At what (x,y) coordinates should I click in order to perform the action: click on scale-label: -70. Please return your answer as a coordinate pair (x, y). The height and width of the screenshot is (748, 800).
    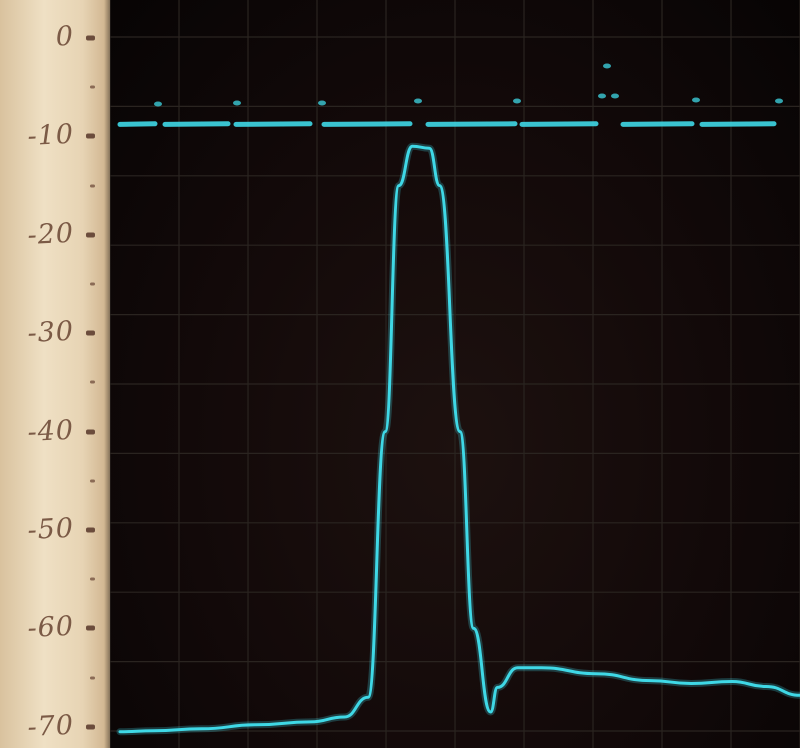
    Looking at the image, I should click on (50, 726).